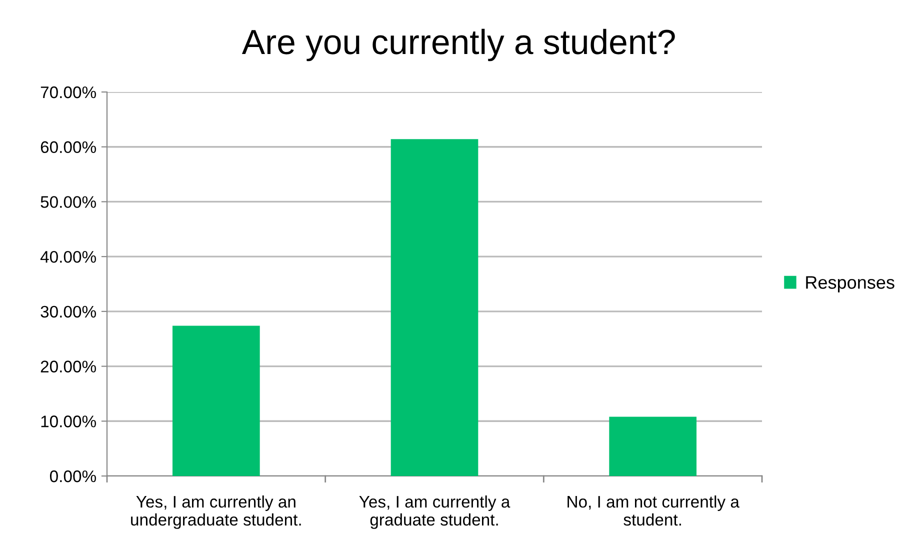  Describe the element at coordinates (850, 284) in the screenshot. I see `legend-label: Responses` at that location.